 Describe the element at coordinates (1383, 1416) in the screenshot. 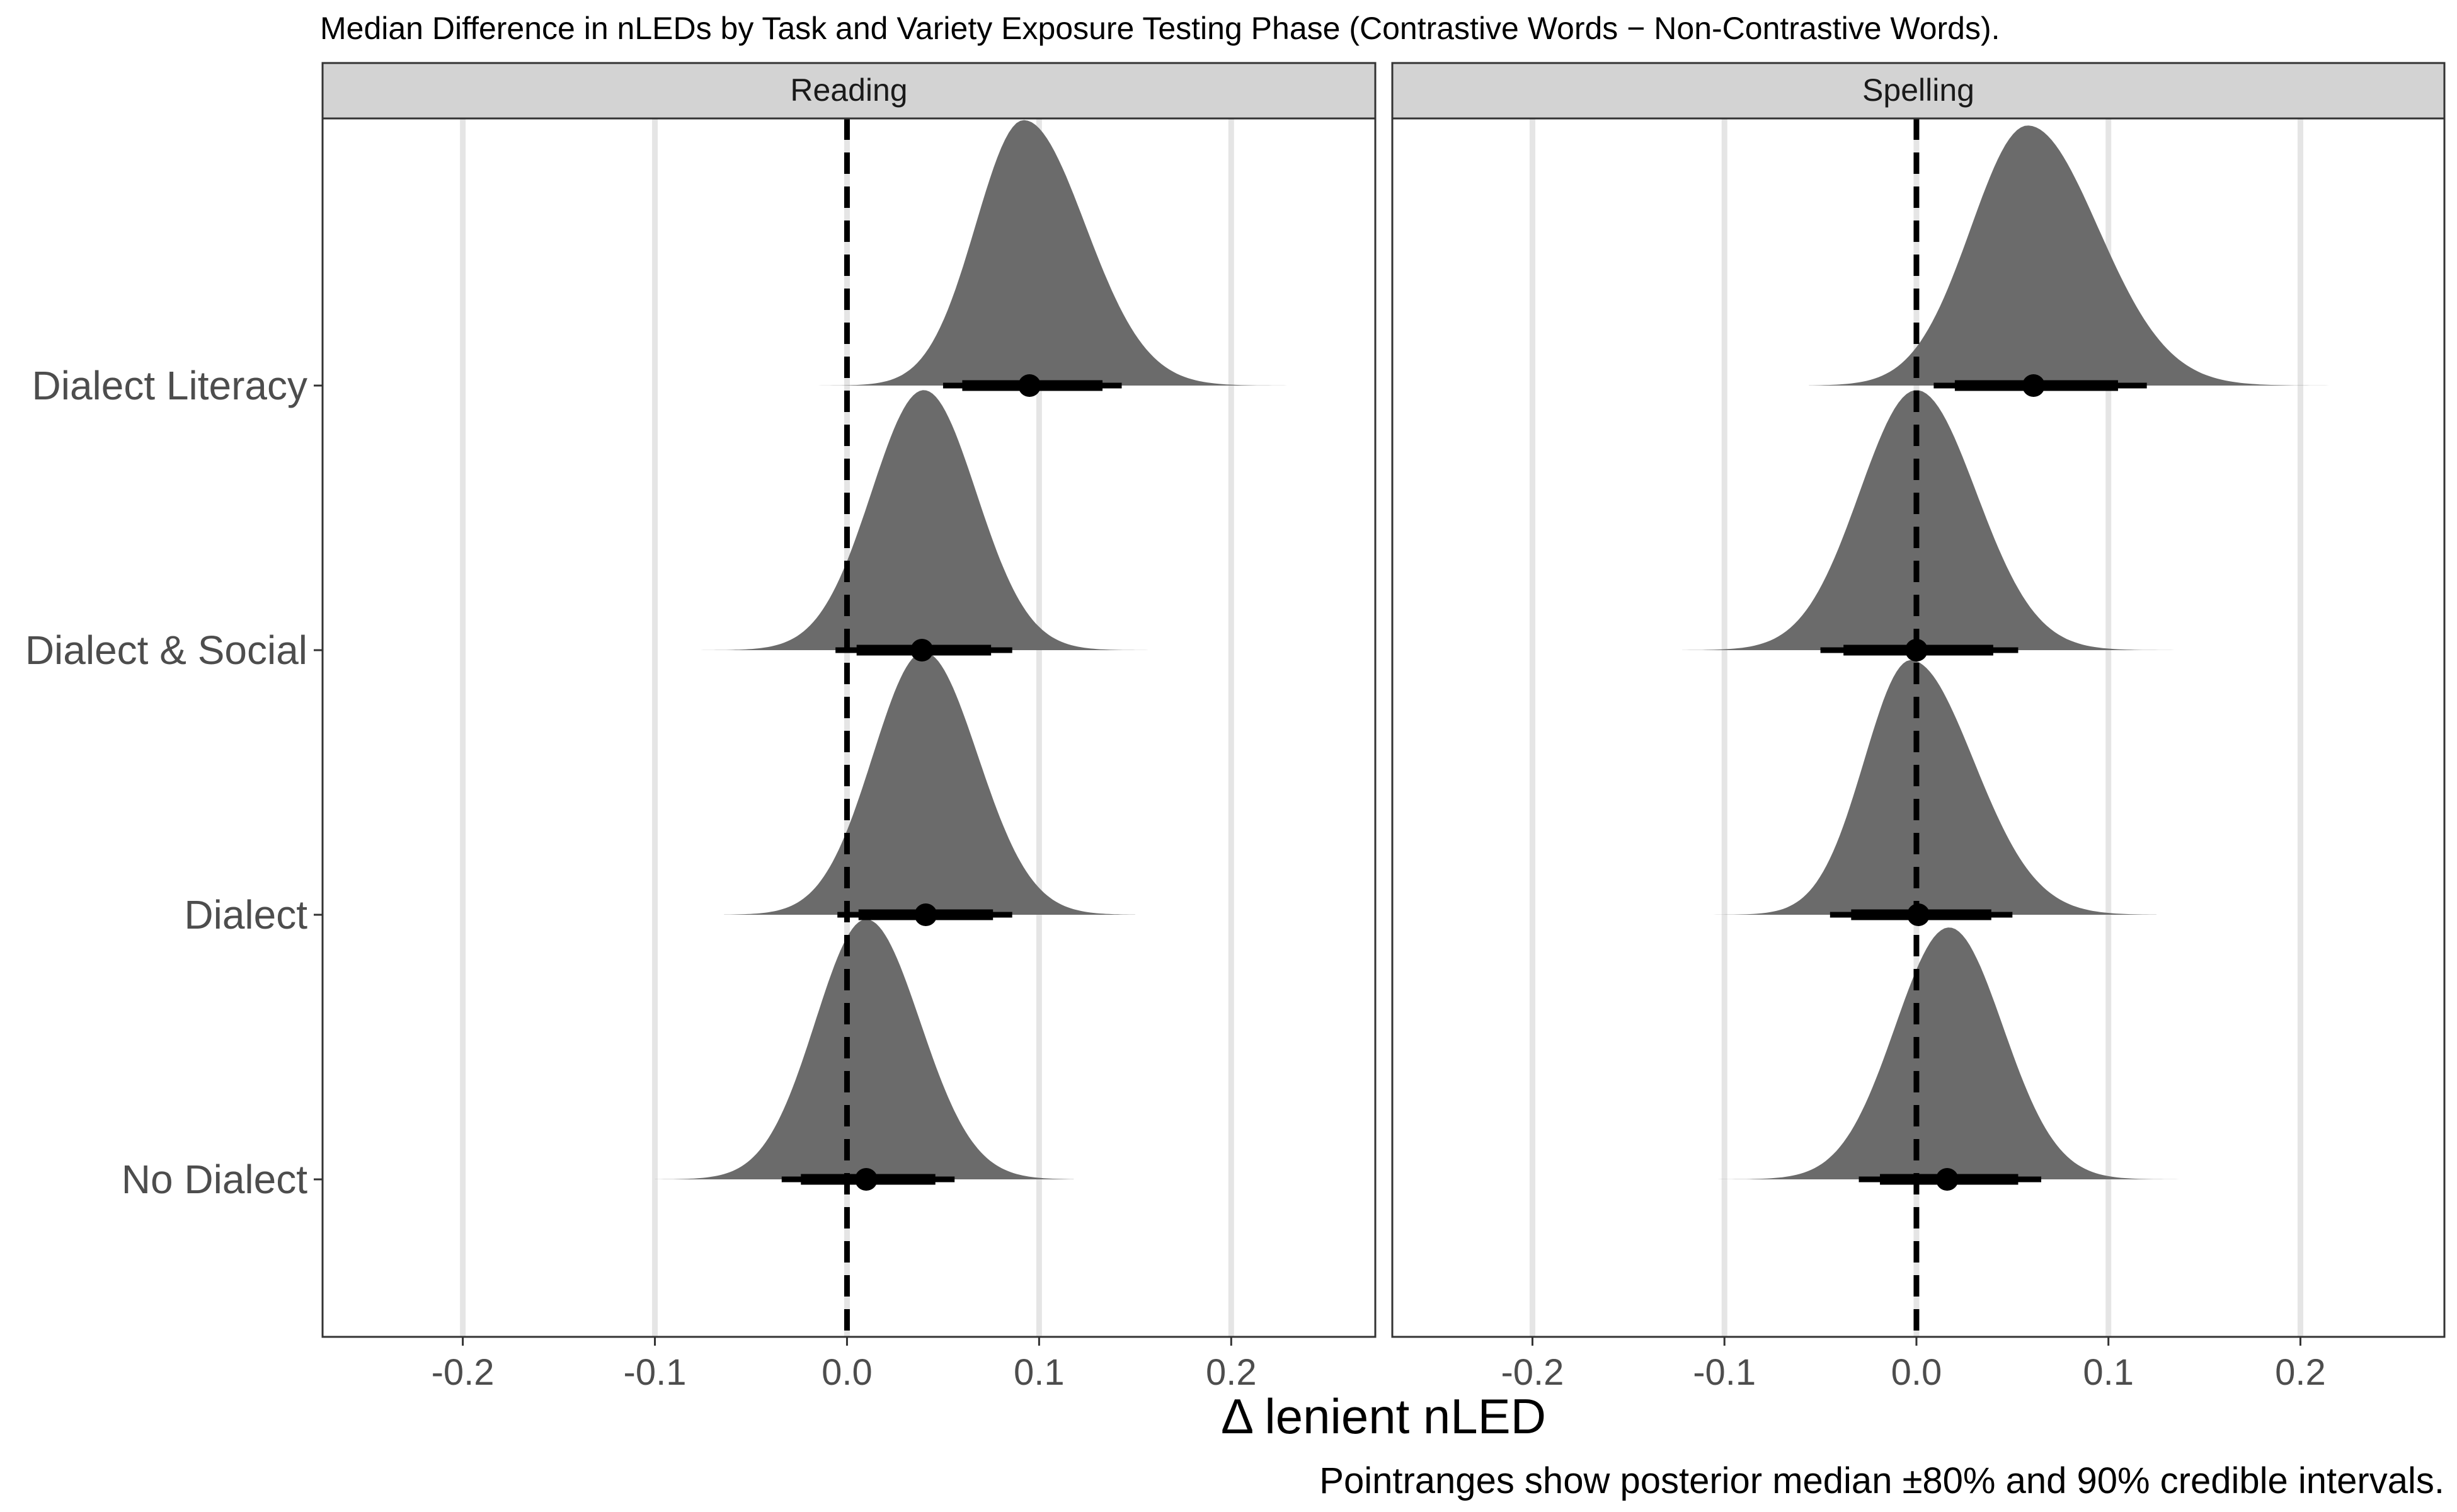

I see `x-axis-title: Δ lenient nLED` at that location.